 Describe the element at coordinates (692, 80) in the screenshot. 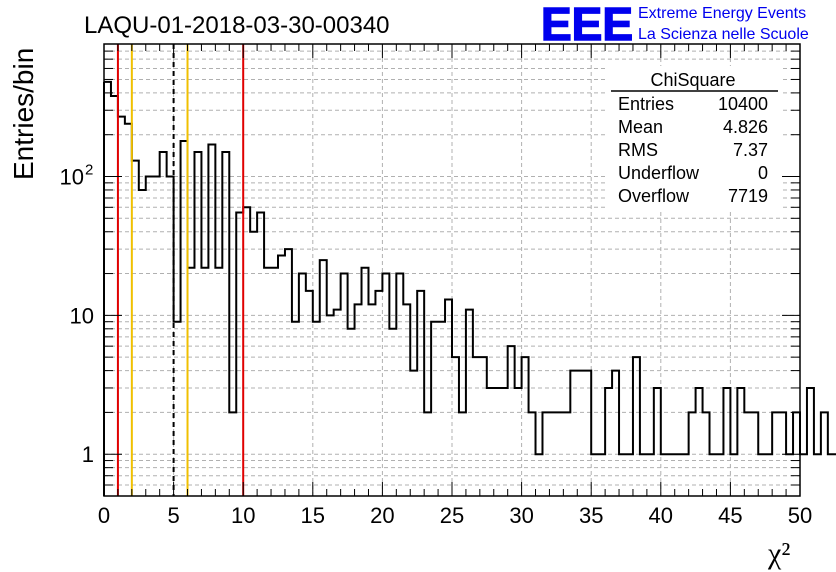

I see `stats-title: ChiSquare` at that location.